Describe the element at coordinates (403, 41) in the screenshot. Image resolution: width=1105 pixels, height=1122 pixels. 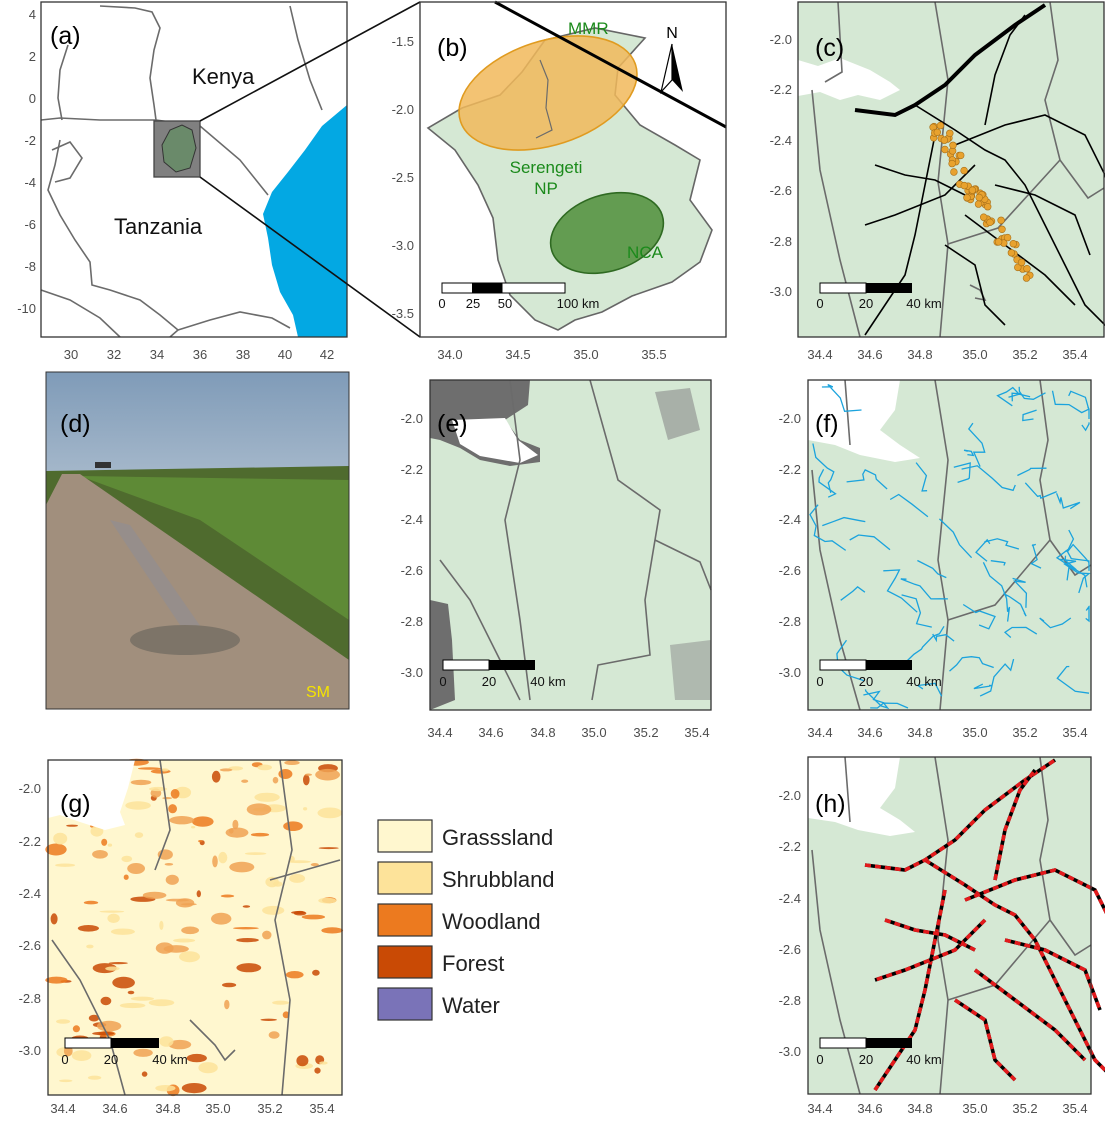
I see `y-tick-label: -1.5` at that location.